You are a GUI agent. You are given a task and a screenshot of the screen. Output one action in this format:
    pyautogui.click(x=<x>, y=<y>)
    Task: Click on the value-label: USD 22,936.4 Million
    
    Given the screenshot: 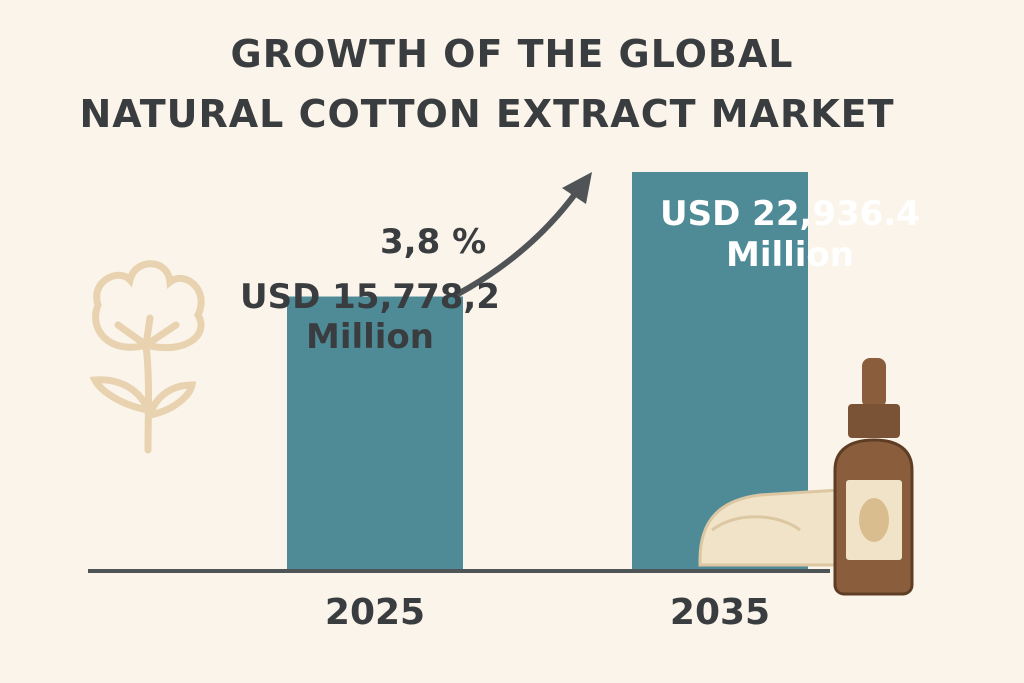 What is the action you would take?
    pyautogui.click(x=790, y=234)
    